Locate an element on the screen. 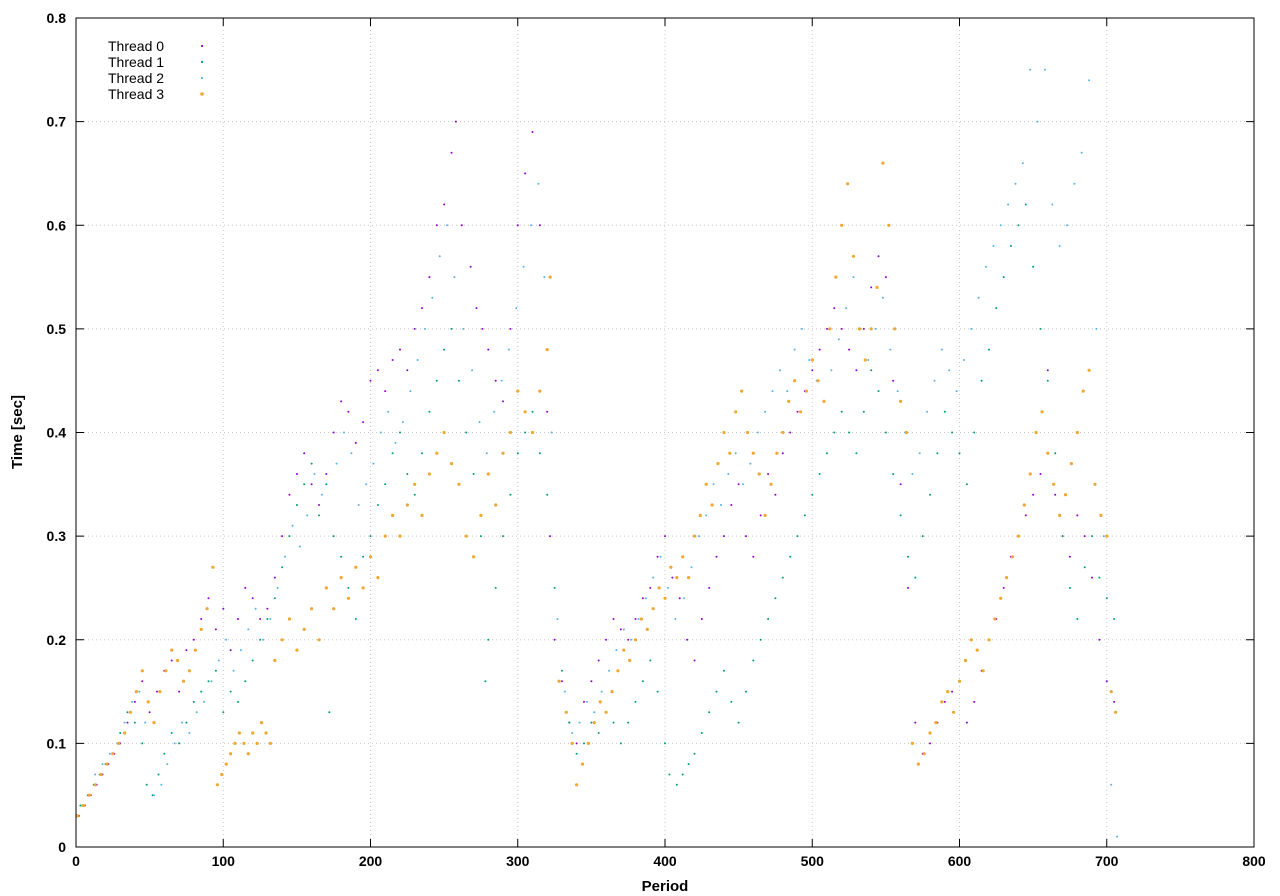 The width and height of the screenshot is (1280, 896). legend-label: Thread 1 is located at coordinates (136, 62).